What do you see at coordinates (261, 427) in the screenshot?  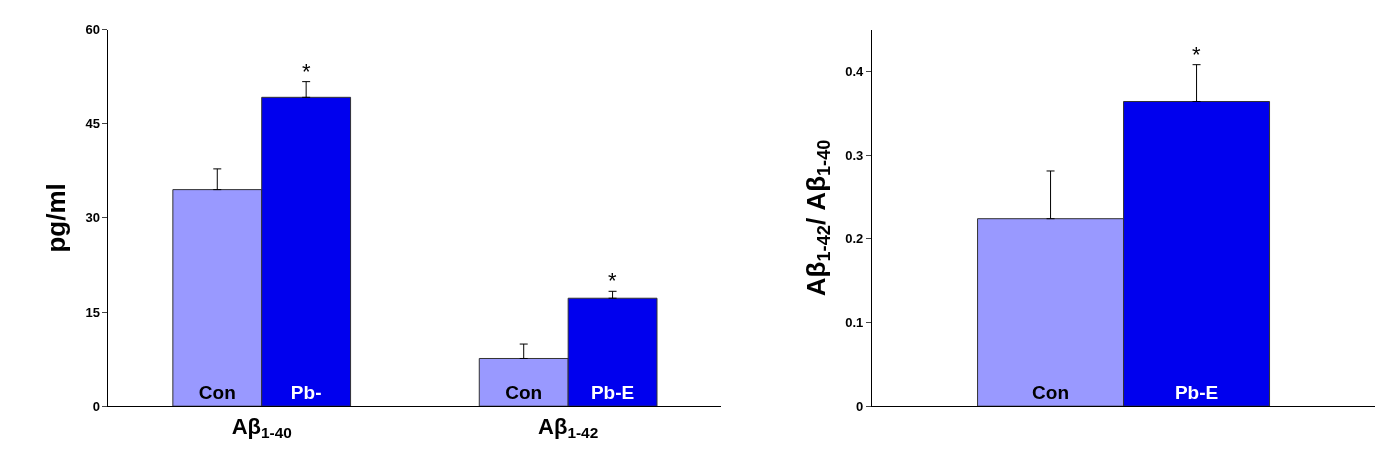 I see `x-tick-label: Aβ$_{1-40}$` at bounding box center [261, 427].